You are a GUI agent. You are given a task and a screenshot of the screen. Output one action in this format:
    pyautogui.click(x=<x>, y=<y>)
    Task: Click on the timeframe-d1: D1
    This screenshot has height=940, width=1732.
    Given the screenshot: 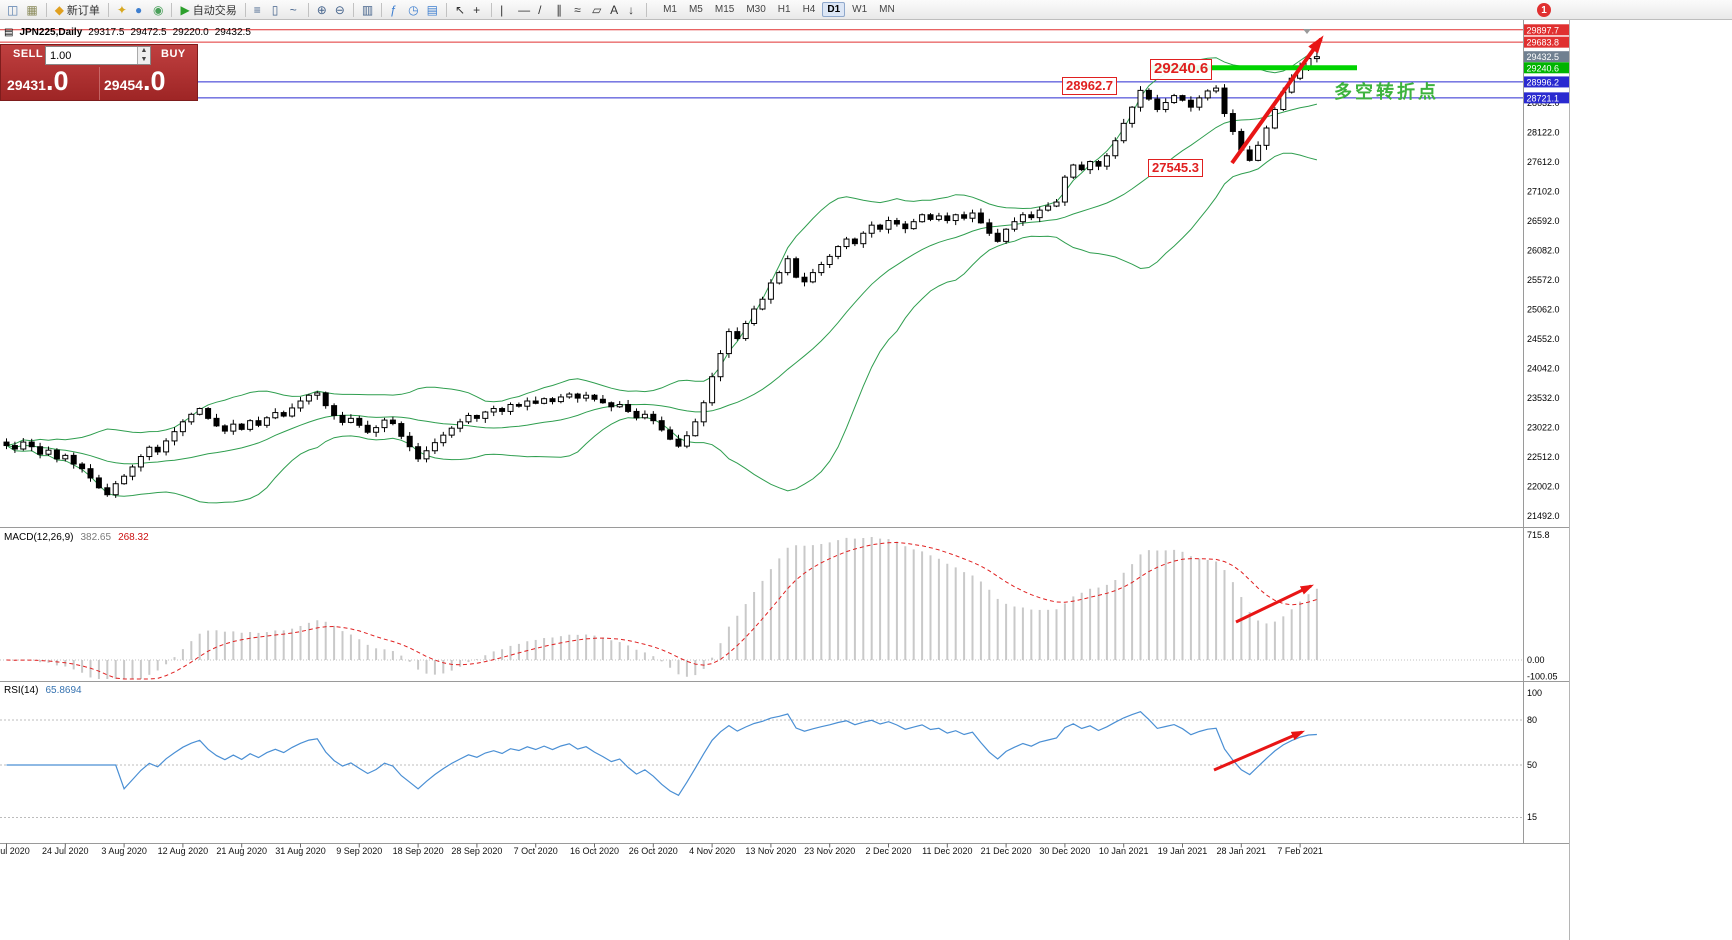 What is the action you would take?
    pyautogui.click(x=834, y=9)
    